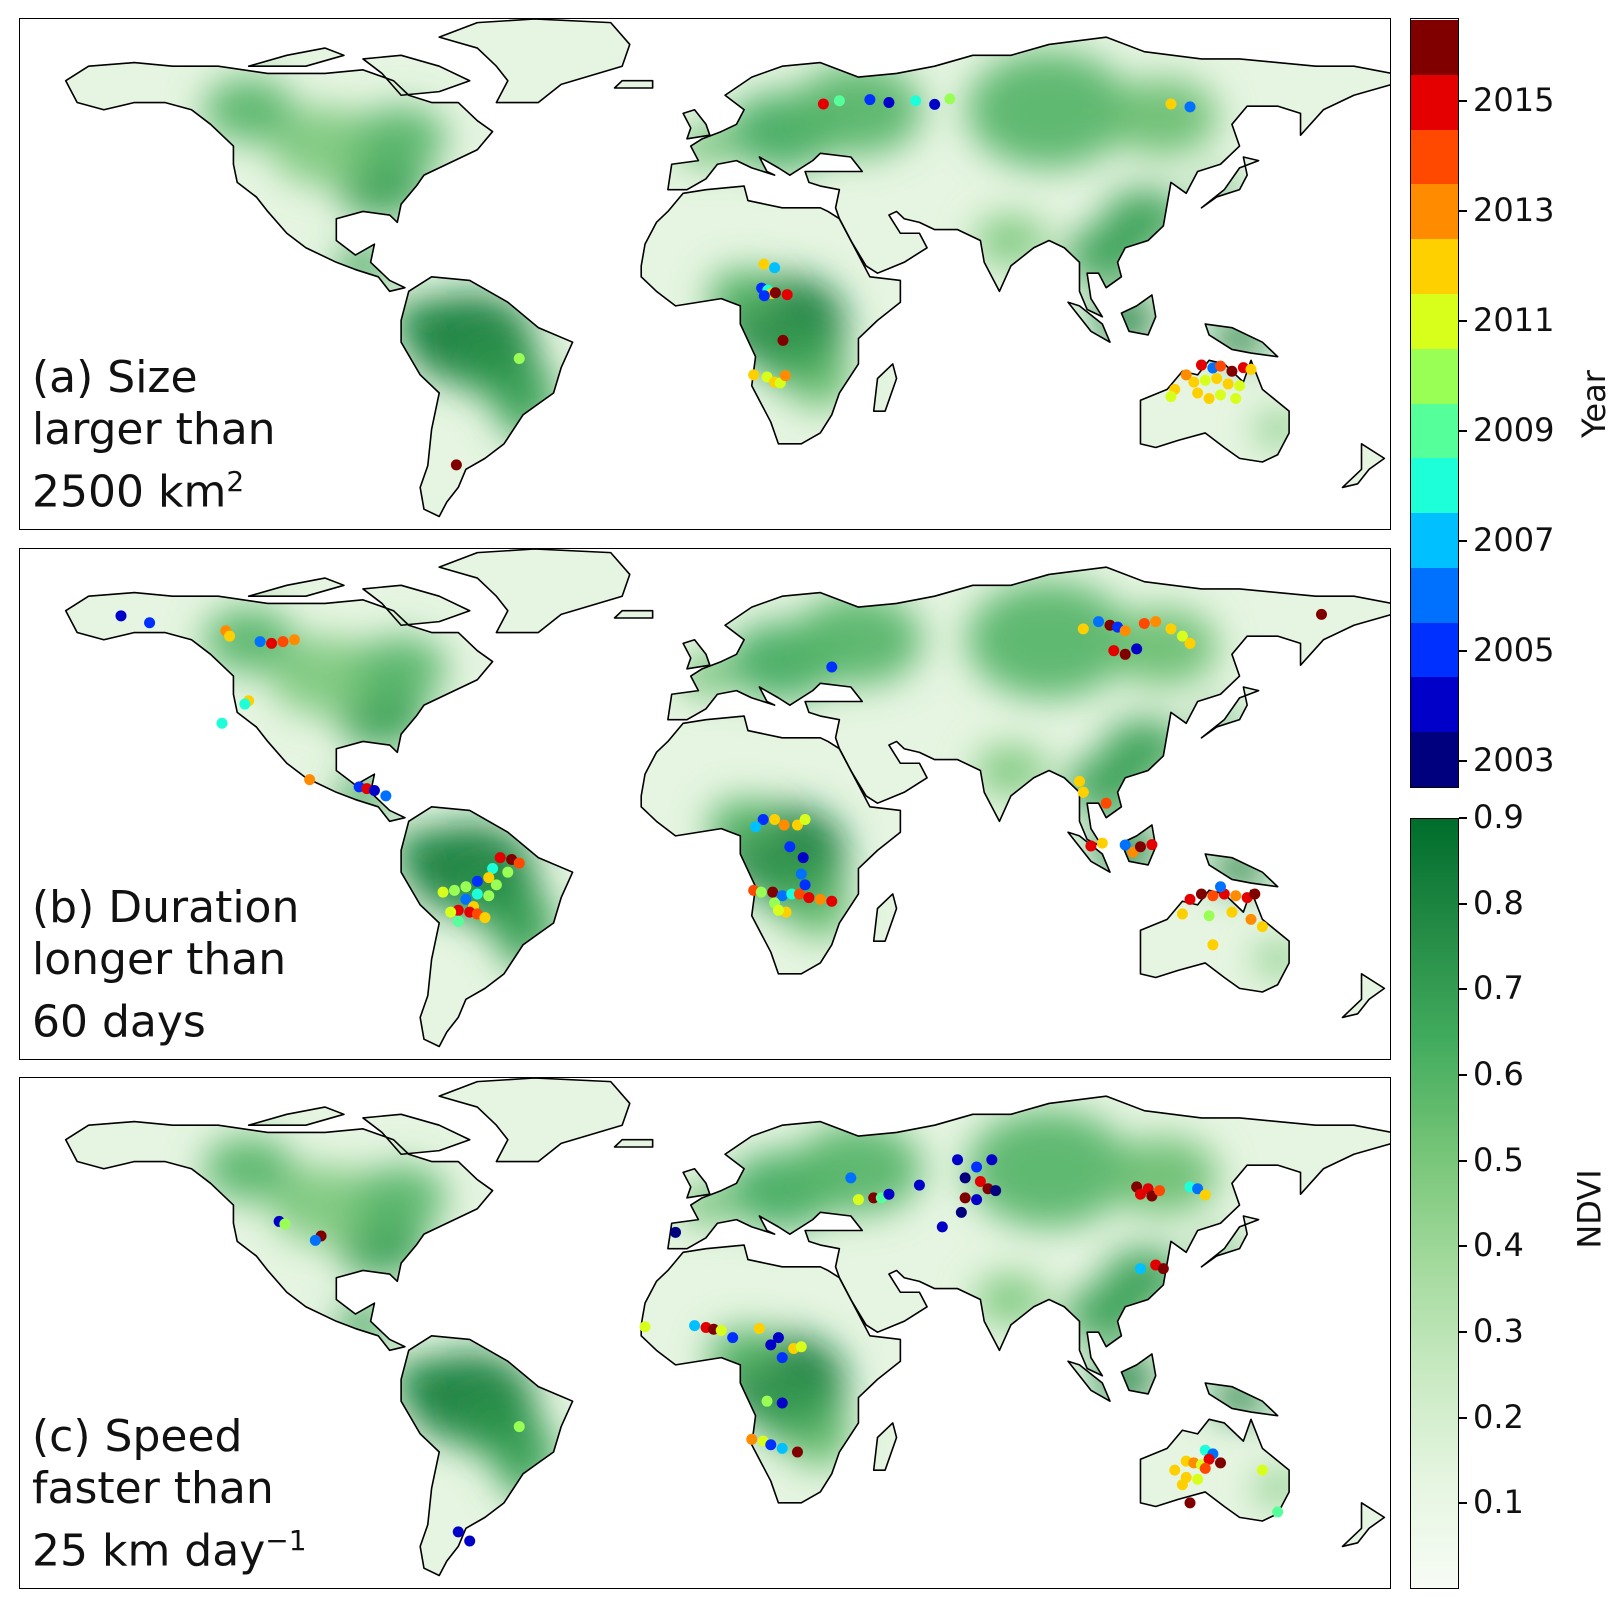  I want to click on fire-event-points, so click(853, 282).